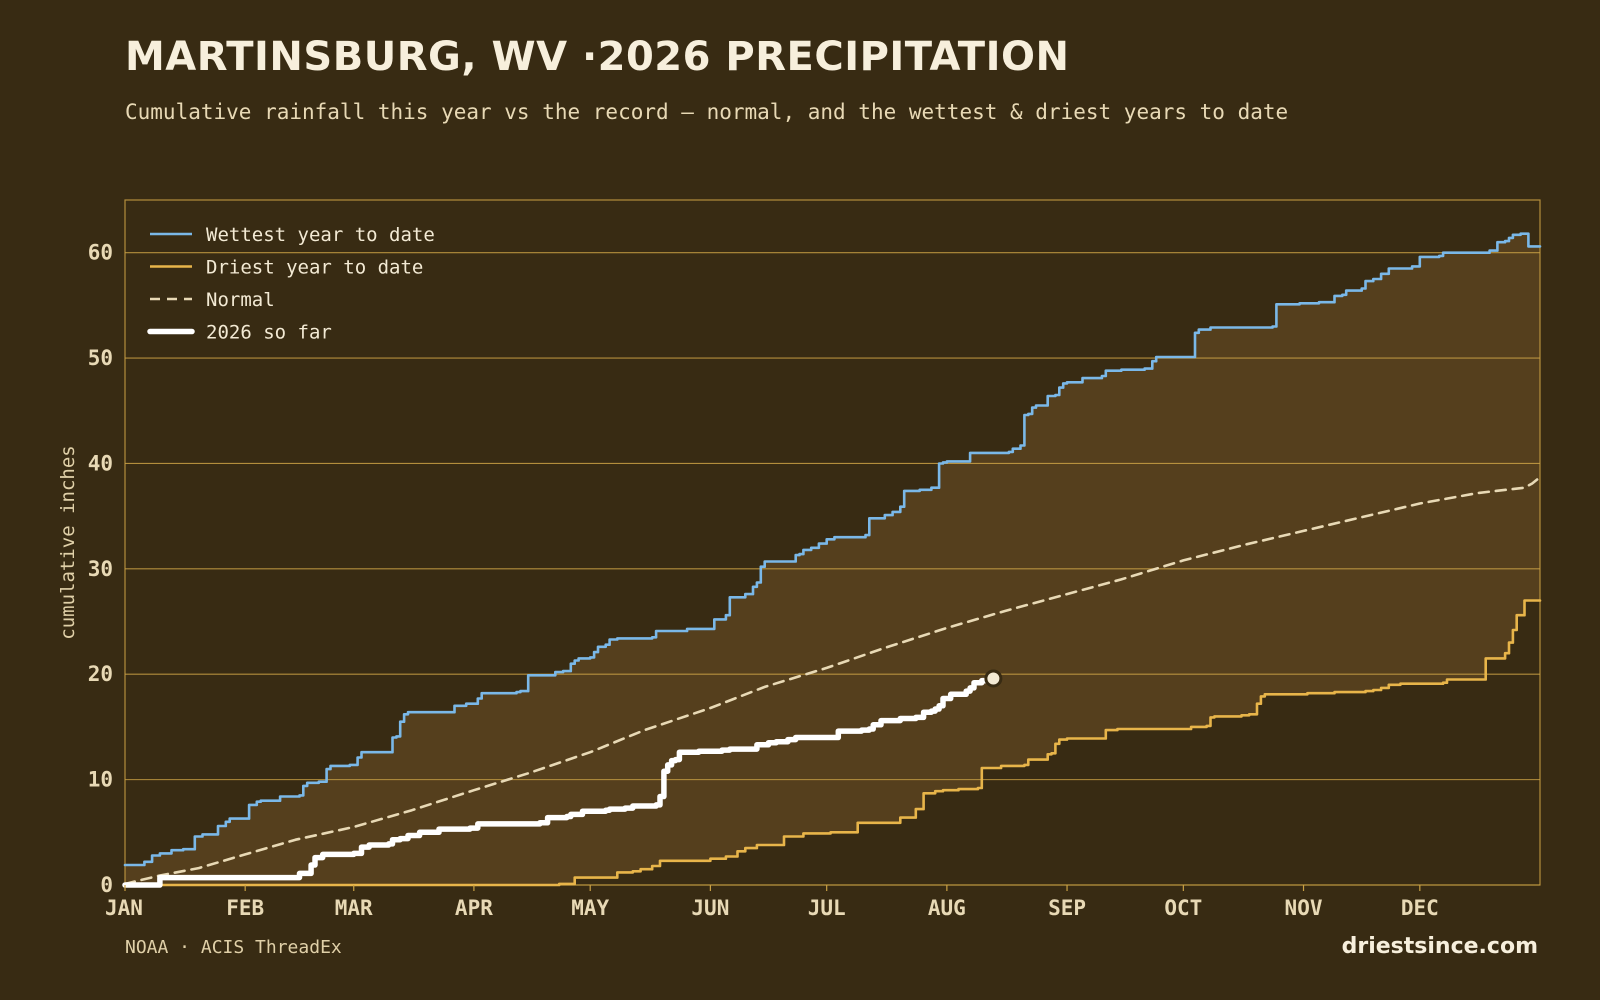 This screenshot has height=1000, width=1600. What do you see at coordinates (474, 908) in the screenshot?
I see `x-tick-label: APR` at bounding box center [474, 908].